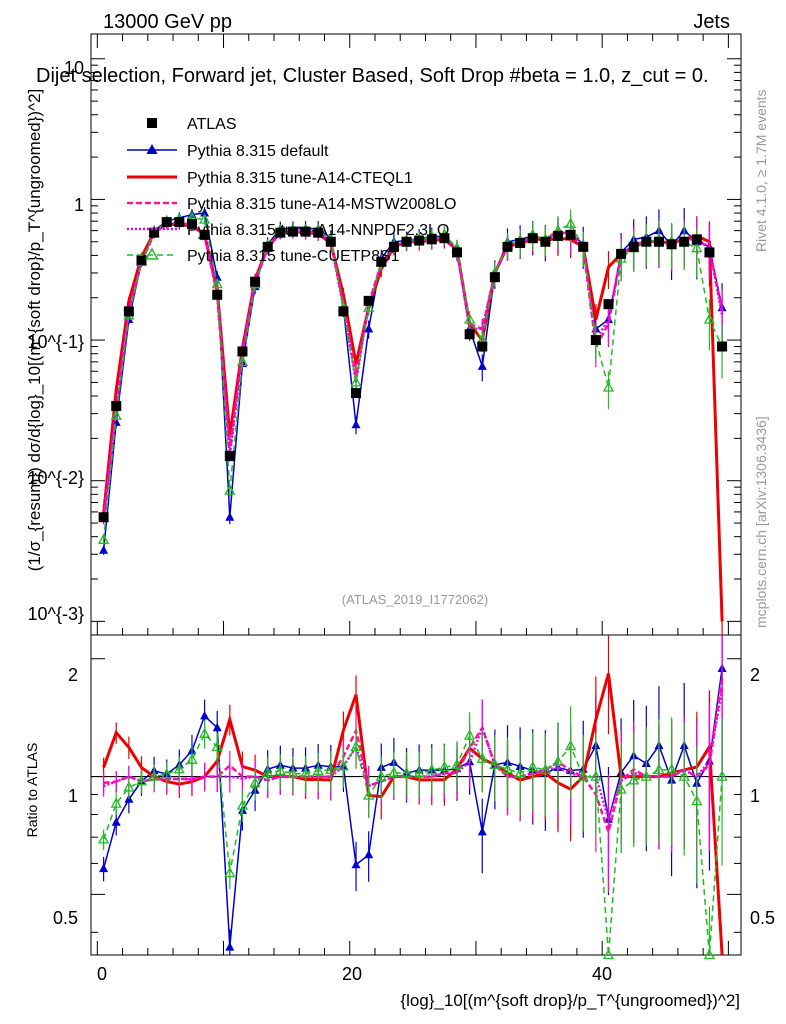 The image size is (786, 1024). I want to click on legend-entry-nnpdf: Pythia 8.315 tune-A14-NNPDF2.3LO, so click(288, 230).